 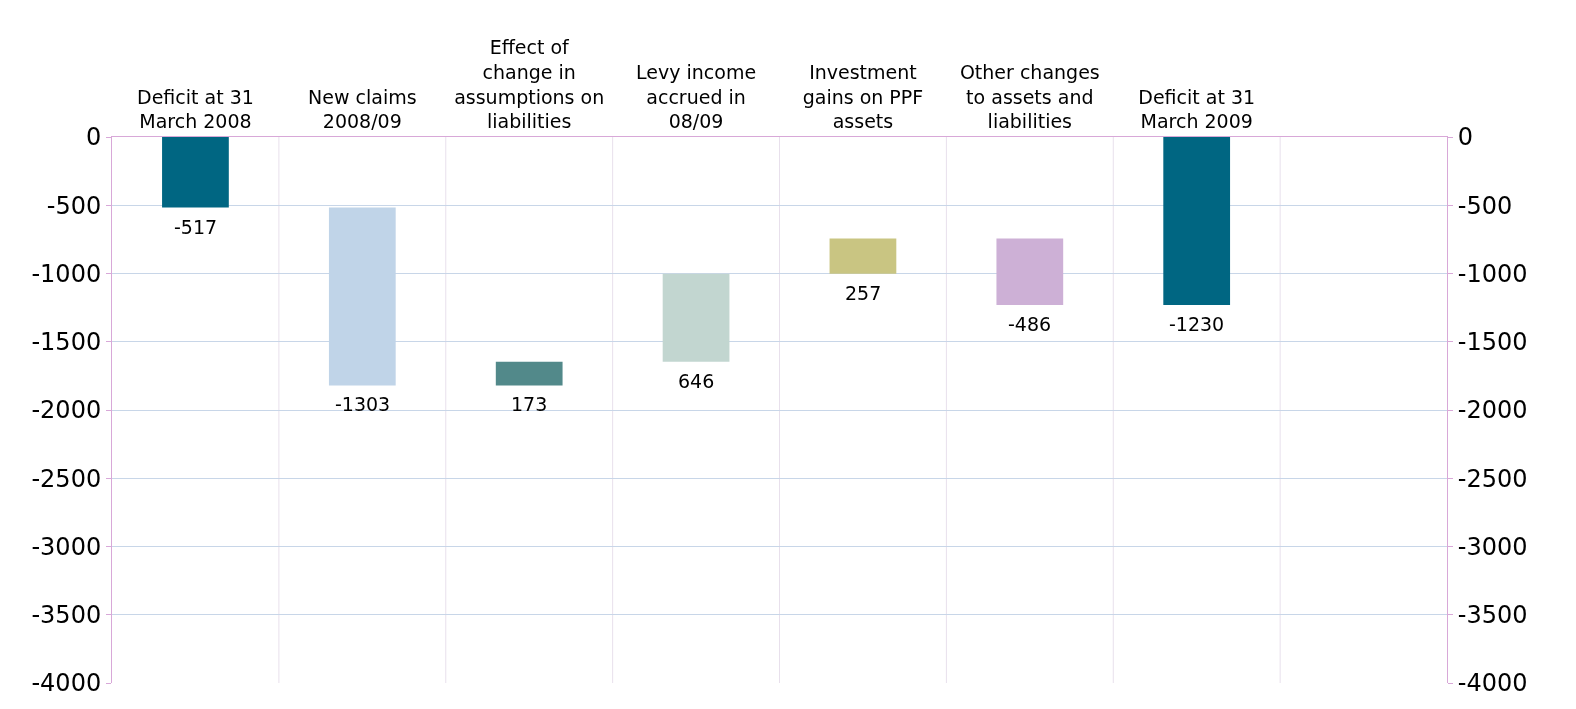 I want to click on y-tick-label: -3500, so click(x=66, y=615).